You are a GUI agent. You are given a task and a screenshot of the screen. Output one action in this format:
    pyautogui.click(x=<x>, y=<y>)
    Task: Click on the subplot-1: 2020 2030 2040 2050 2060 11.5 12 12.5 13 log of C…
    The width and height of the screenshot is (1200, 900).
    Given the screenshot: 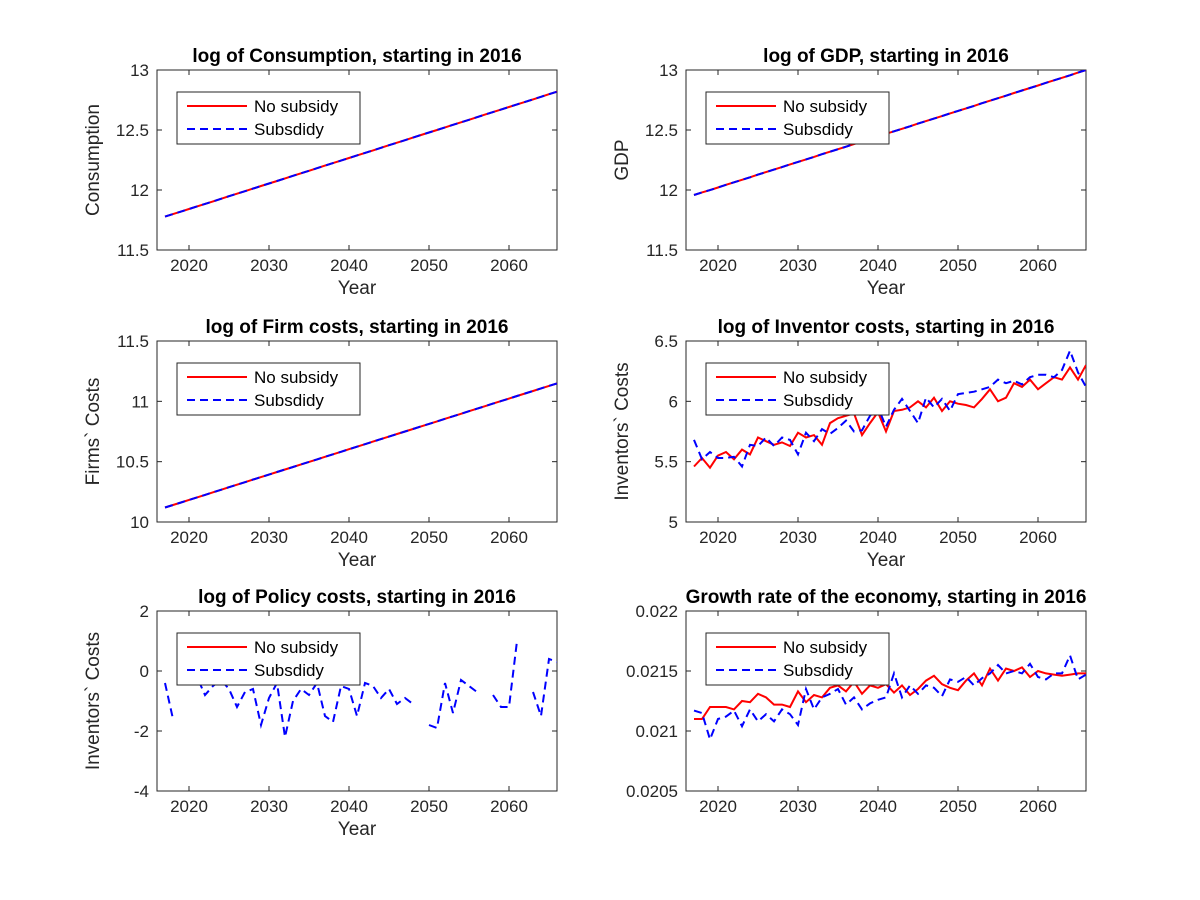 What is the action you would take?
    pyautogui.click(x=320, y=172)
    